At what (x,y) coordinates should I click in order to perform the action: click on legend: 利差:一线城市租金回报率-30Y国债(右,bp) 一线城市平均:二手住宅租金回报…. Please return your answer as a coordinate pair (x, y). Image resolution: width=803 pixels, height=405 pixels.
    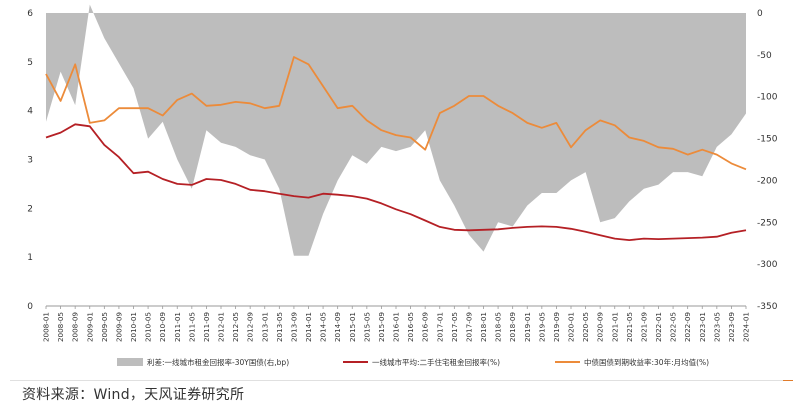
    Looking at the image, I should click on (413, 362).